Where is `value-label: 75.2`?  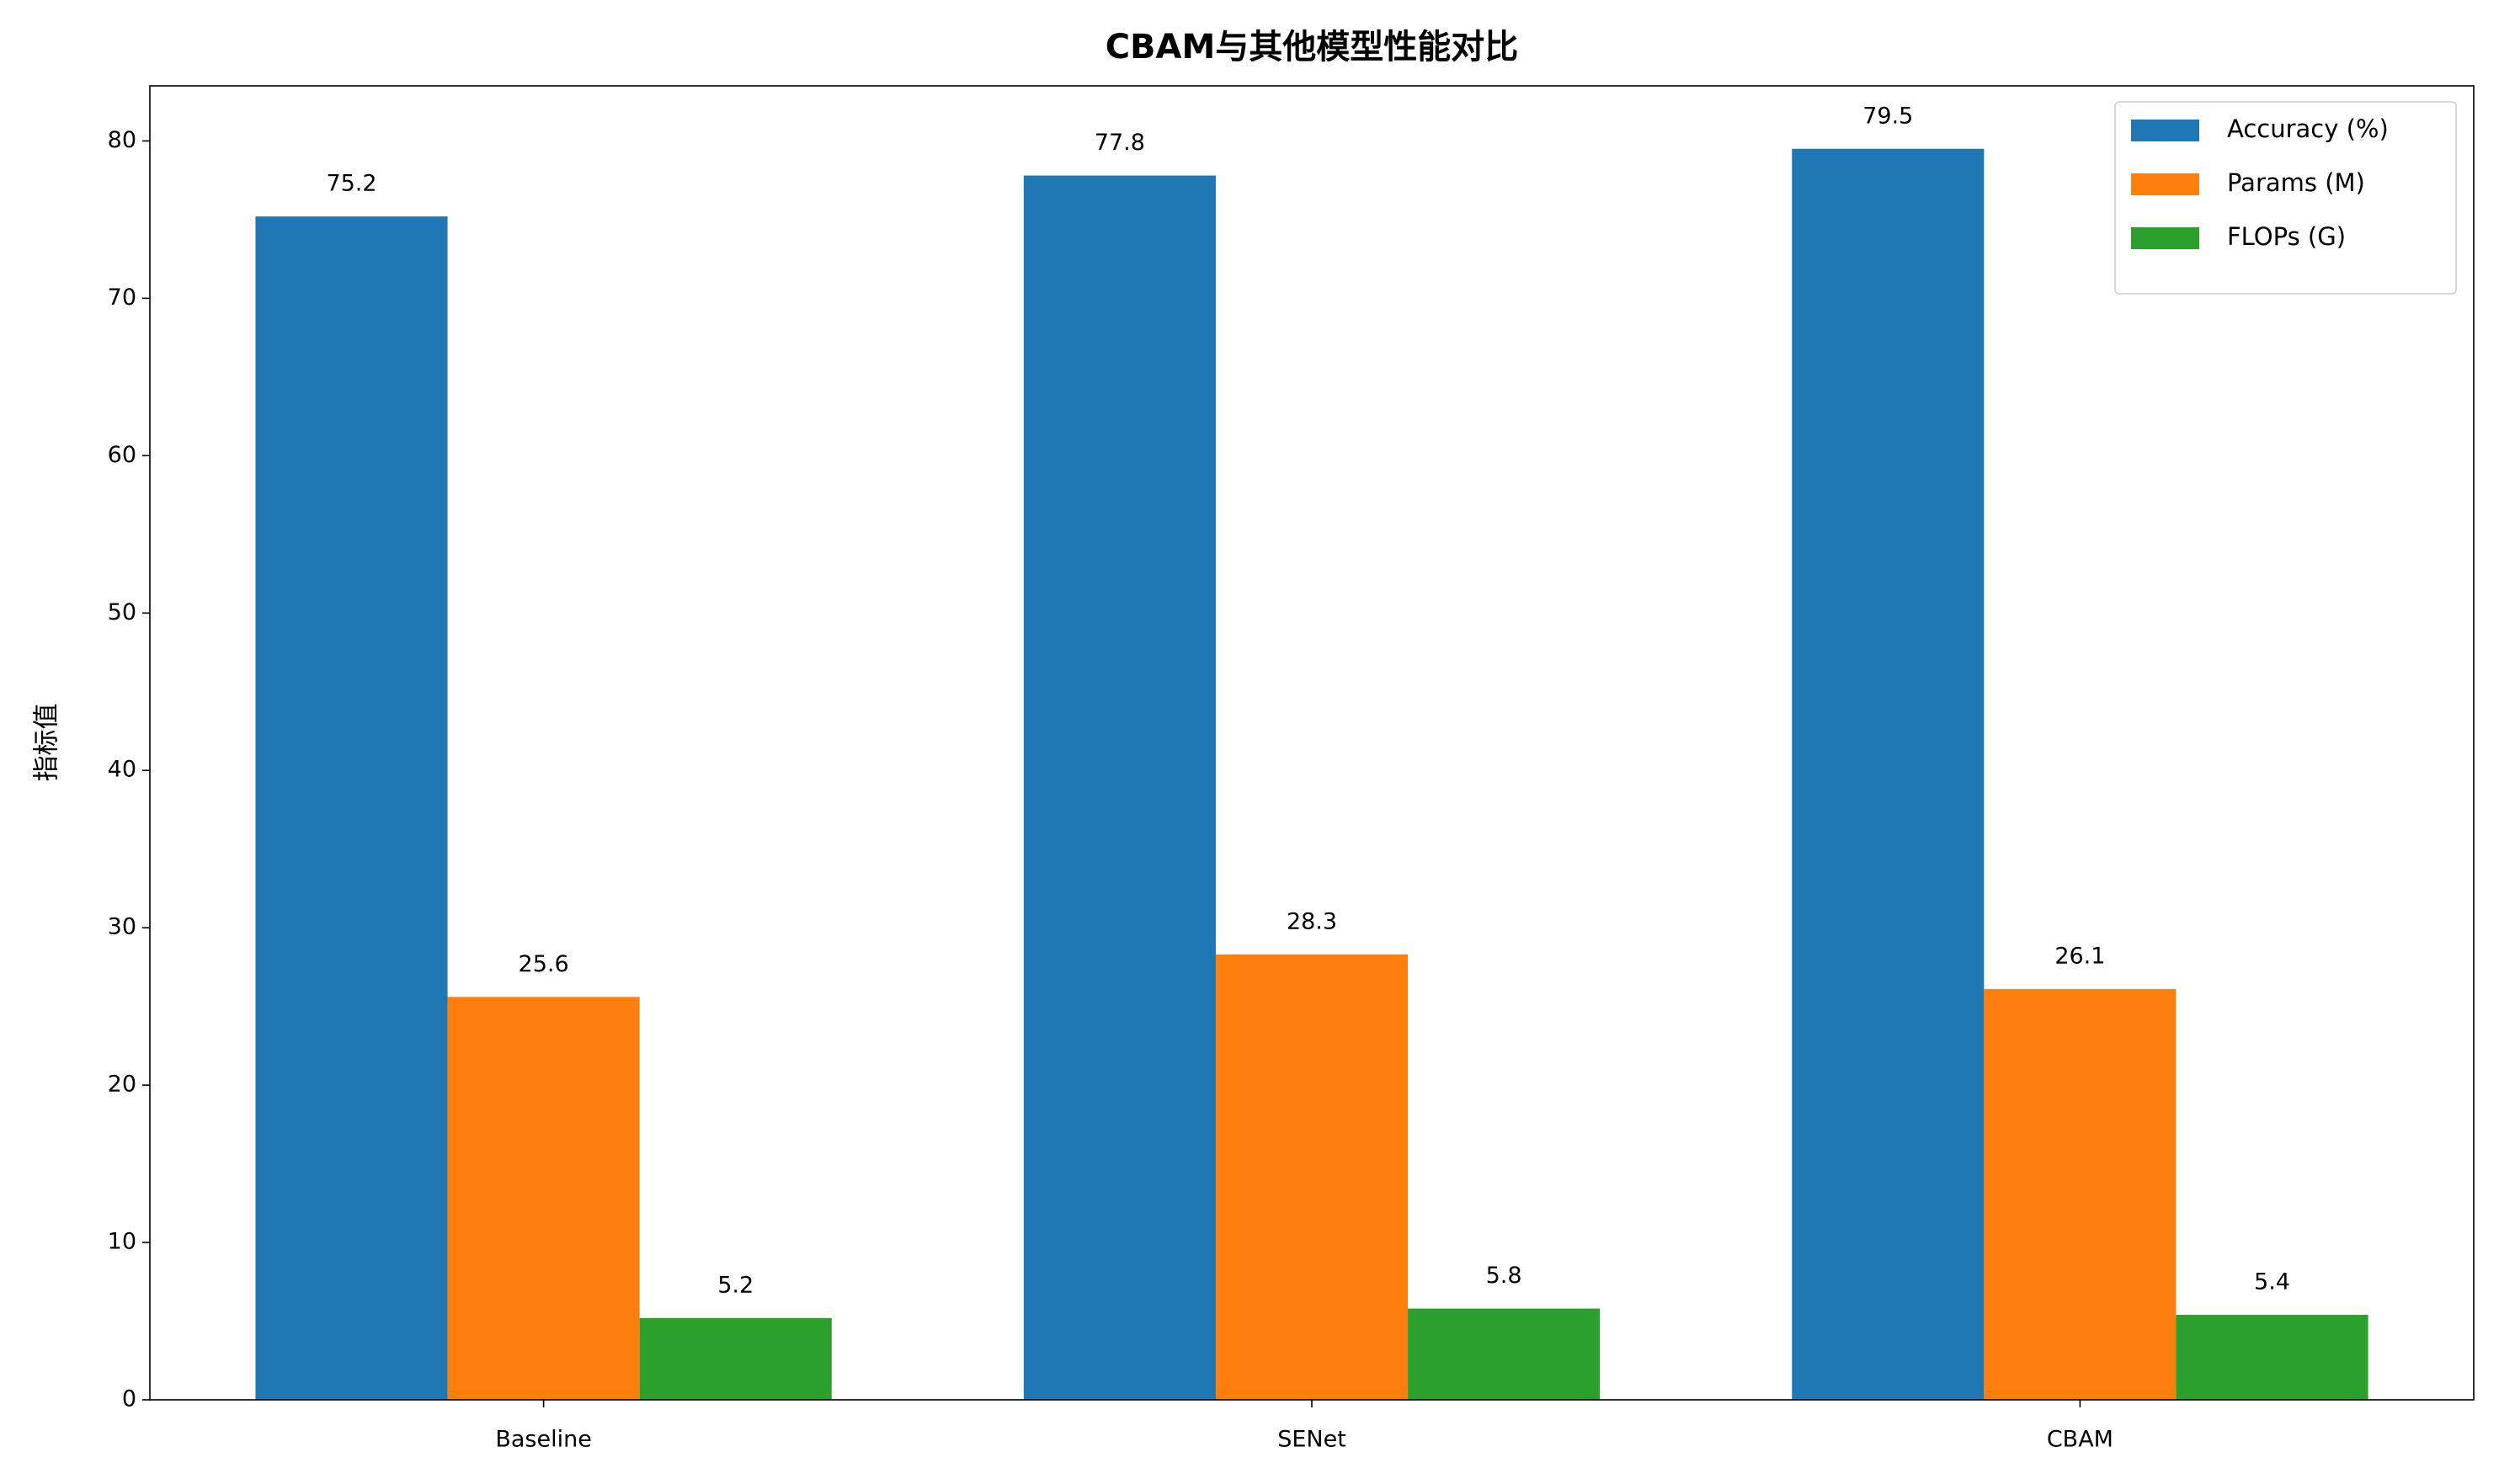
value-label: 75.2 is located at coordinates (351, 184).